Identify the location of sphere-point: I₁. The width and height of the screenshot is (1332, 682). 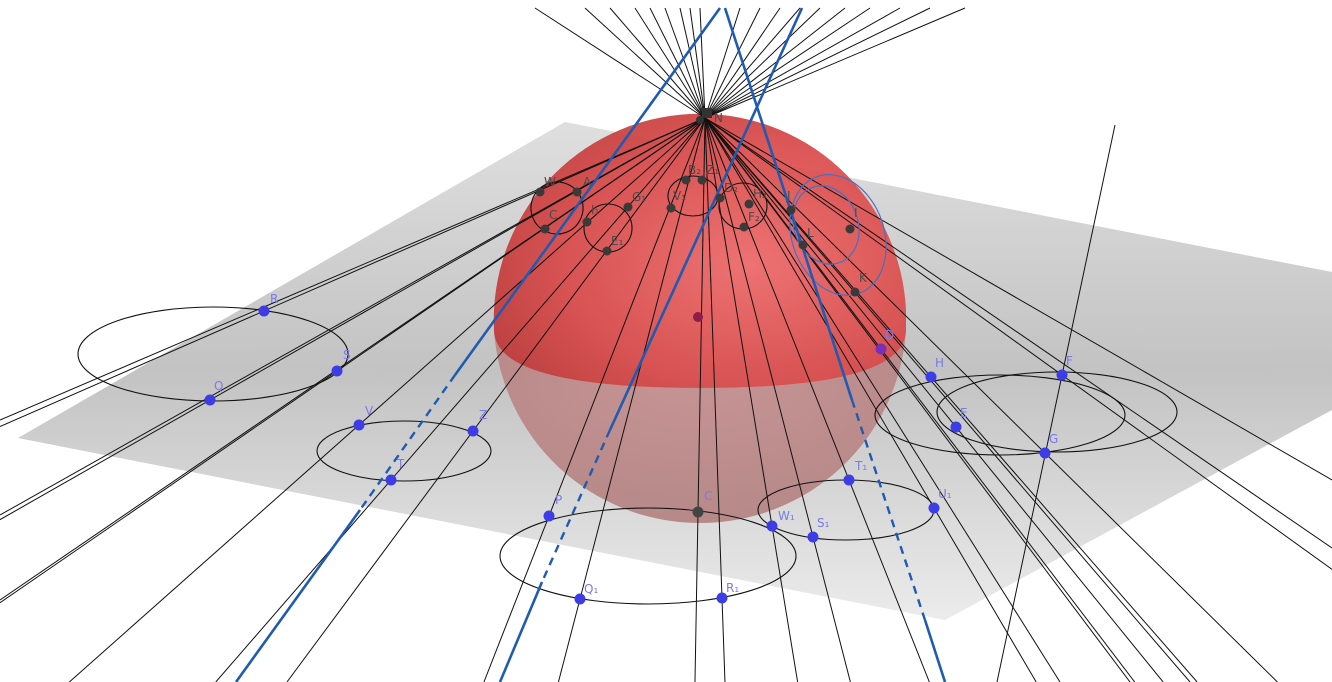
(591, 215).